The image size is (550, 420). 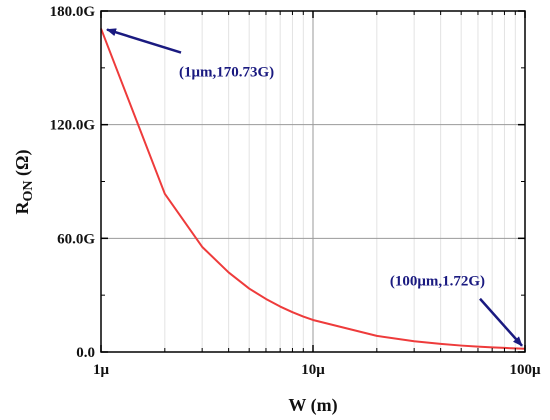 What do you see at coordinates (85, 353) in the screenshot?
I see `y-tick-label: 0.0` at bounding box center [85, 353].